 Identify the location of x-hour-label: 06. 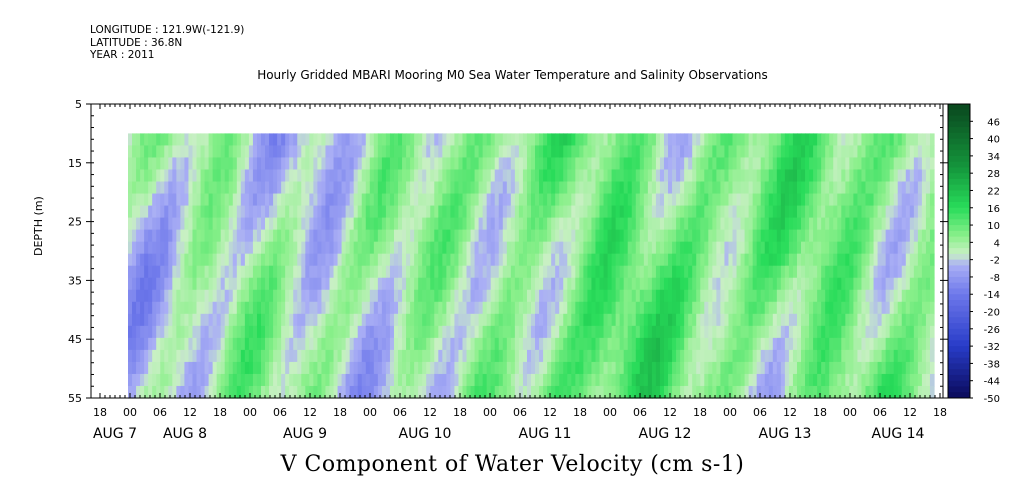
(160, 412).